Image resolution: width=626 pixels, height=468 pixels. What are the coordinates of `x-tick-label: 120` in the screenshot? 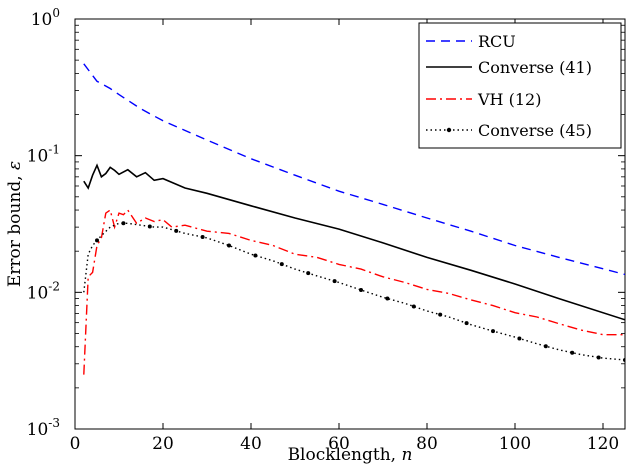 It's located at (603, 444).